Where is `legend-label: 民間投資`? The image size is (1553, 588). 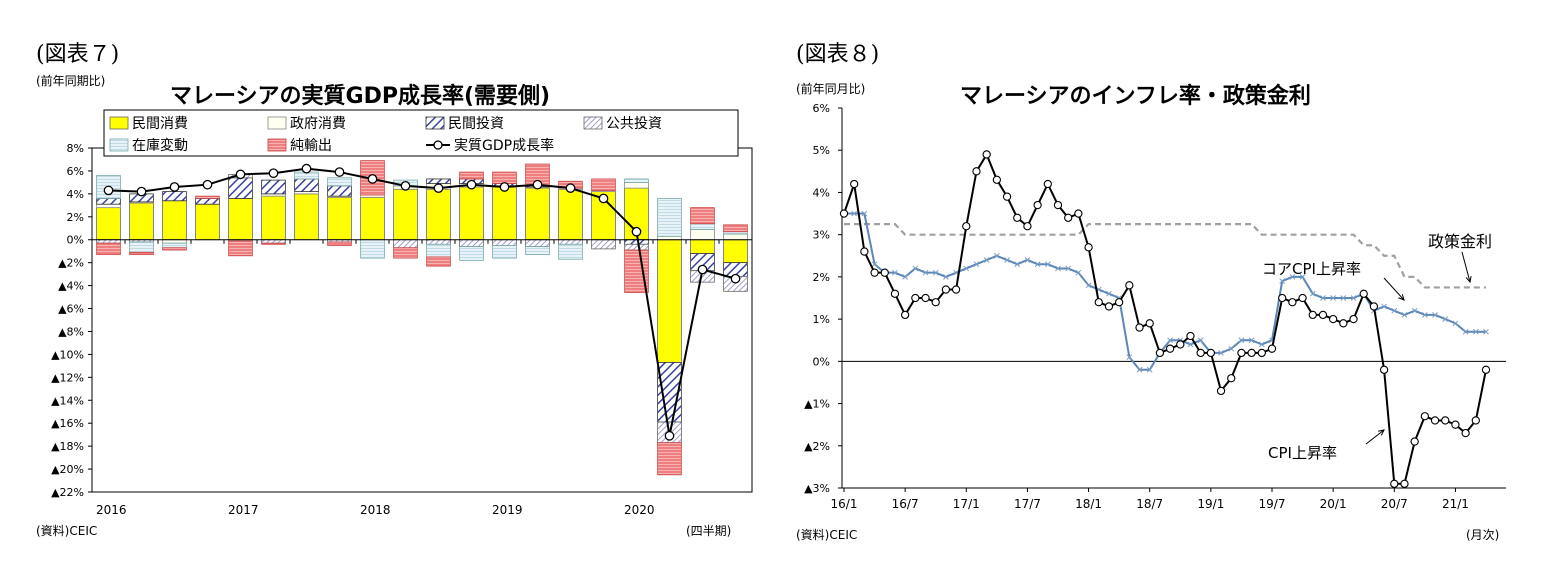
legend-label: 民間投資 is located at coordinates (476, 124).